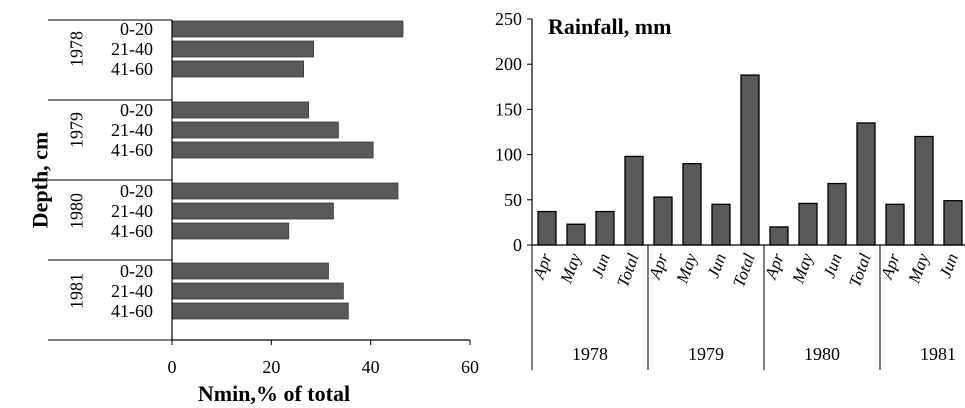 This screenshot has height=408, width=965. What do you see at coordinates (628, 270) in the screenshot?
I see `month-label-1978-Total: Total` at bounding box center [628, 270].